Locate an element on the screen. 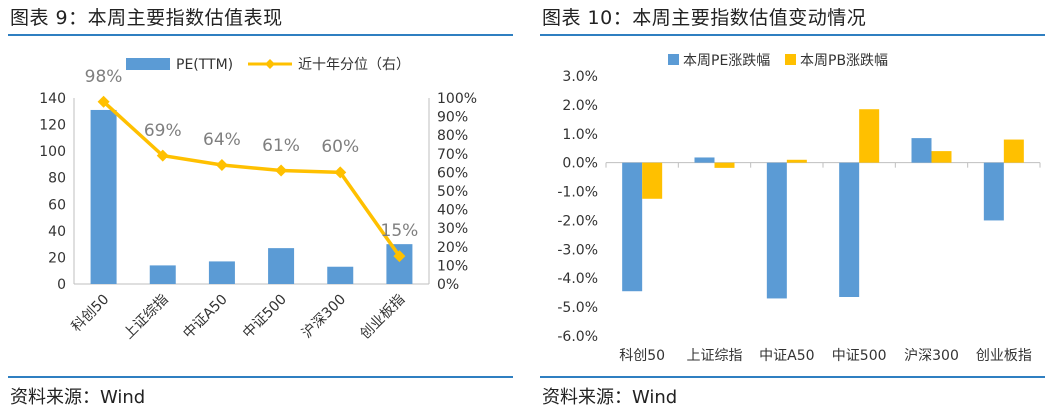 Image resolution: width=1054 pixels, height=412 pixels. y-right-tick-label: 70% is located at coordinates (452, 155).